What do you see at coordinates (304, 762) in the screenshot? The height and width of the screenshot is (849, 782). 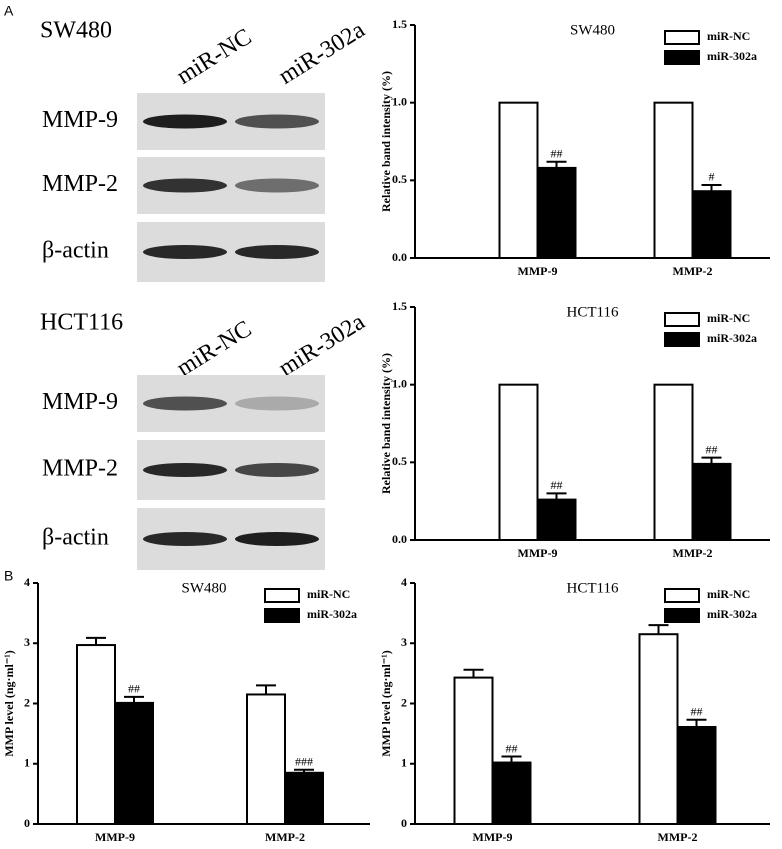 I see `significance-mark: ###` at bounding box center [304, 762].